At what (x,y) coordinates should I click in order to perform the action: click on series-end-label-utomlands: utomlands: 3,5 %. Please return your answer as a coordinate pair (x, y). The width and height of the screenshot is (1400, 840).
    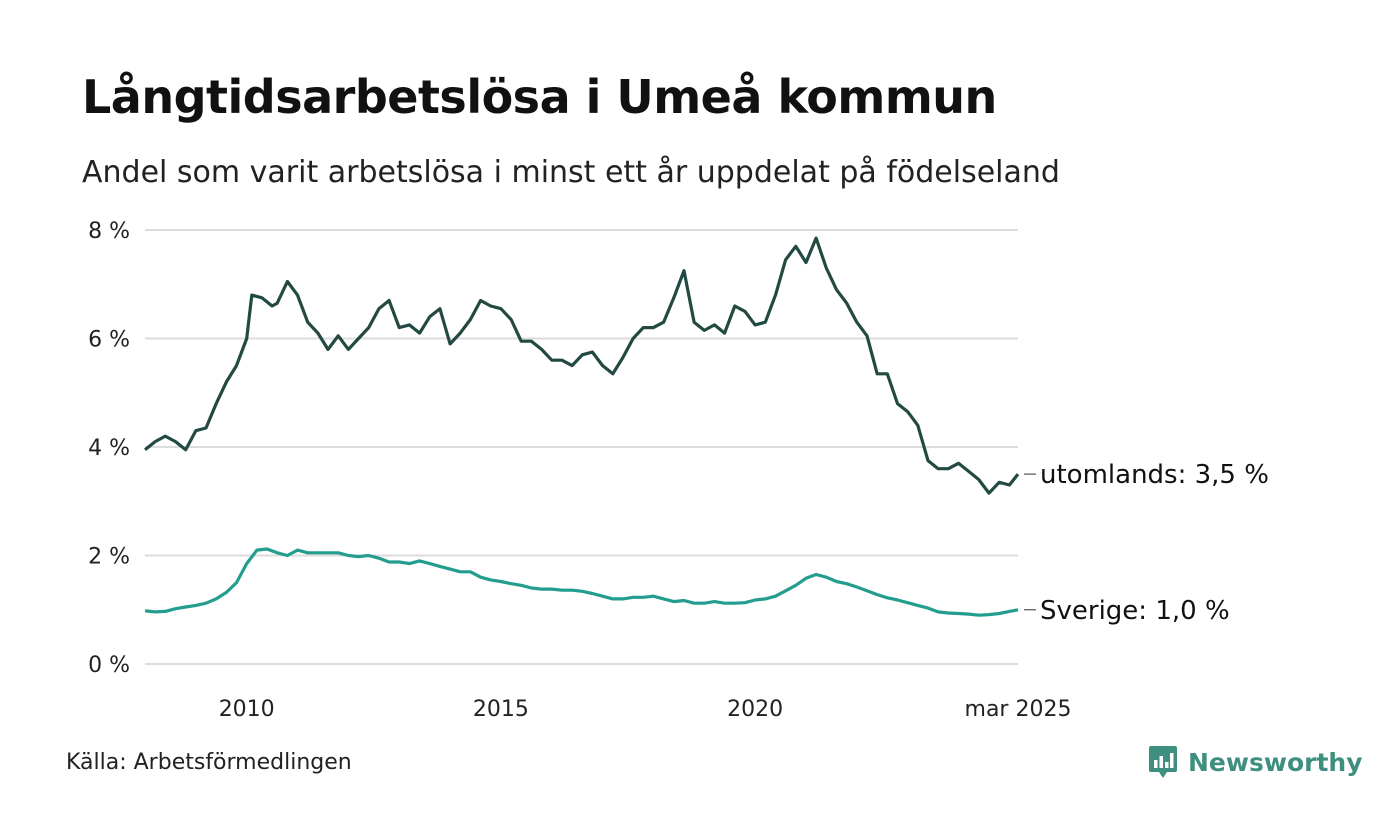
    Looking at the image, I should click on (1154, 475).